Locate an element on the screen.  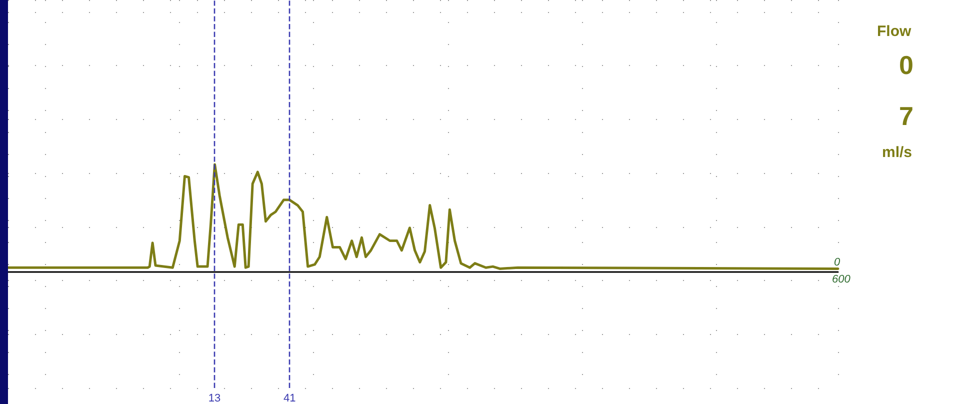
x-tick-label: 41 is located at coordinates (289, 398).